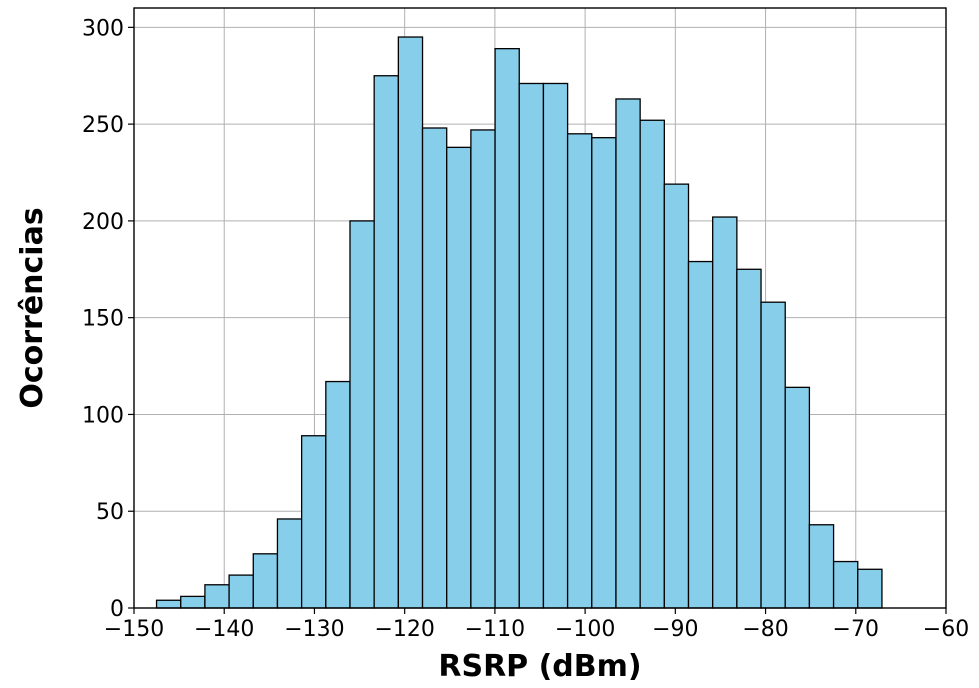  I want to click on x-tick-label: −130, so click(314, 629).